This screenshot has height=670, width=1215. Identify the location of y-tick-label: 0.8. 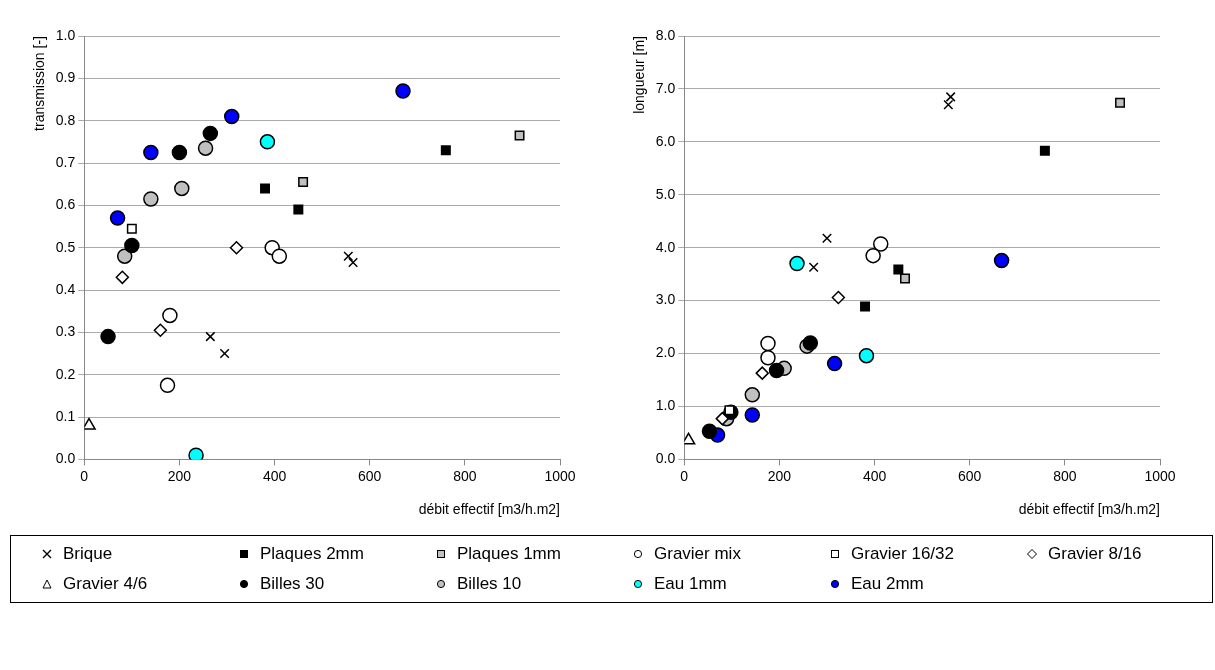
(65, 119).